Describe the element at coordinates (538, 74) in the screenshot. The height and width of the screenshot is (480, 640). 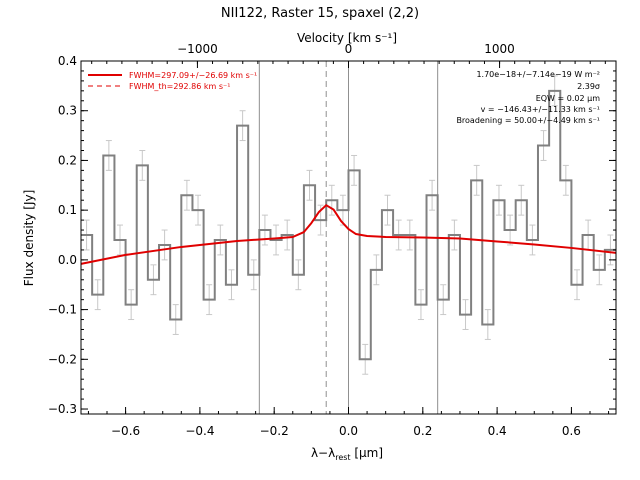
I see `annotation-flux: 1.70e−18+/−7.14e−19 W m⁻²` at that location.